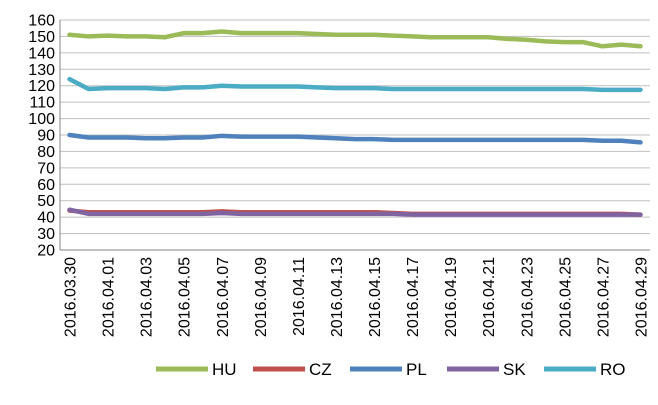 The height and width of the screenshot is (405, 658). Describe the element at coordinates (413, 297) in the screenshot. I see `x-tick-label: 2016.04.17` at that location.